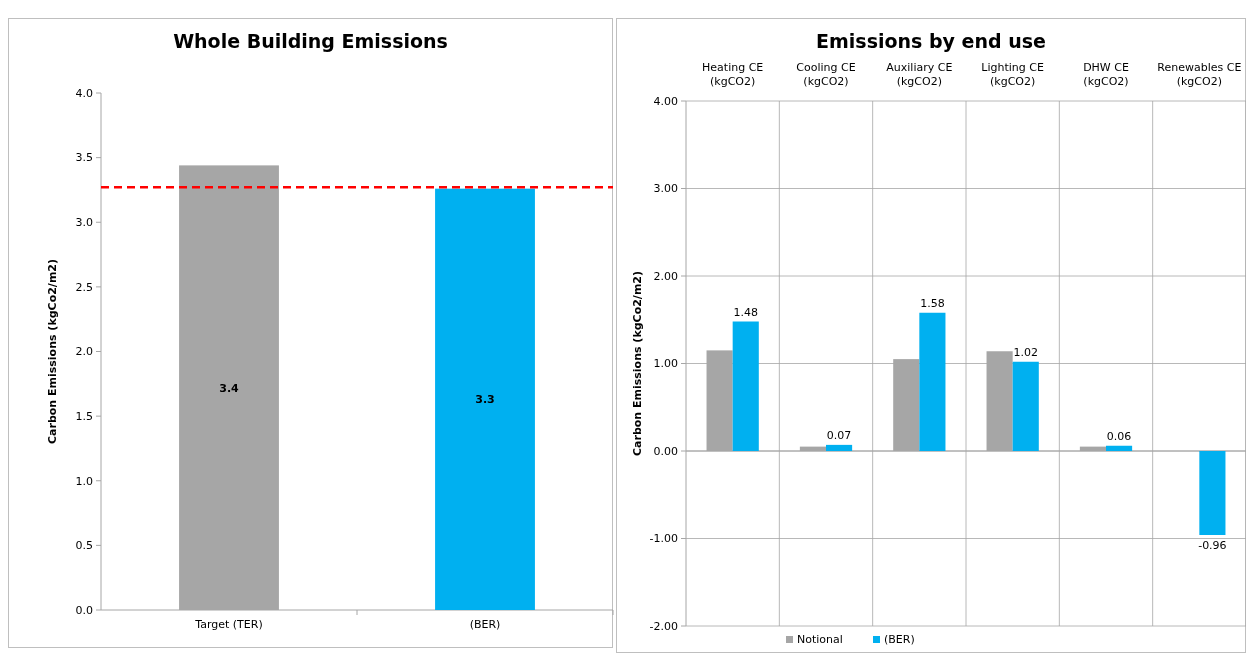 This screenshot has width=1246, height=653. I want to click on data-label: 1.02, so click(1025, 352).